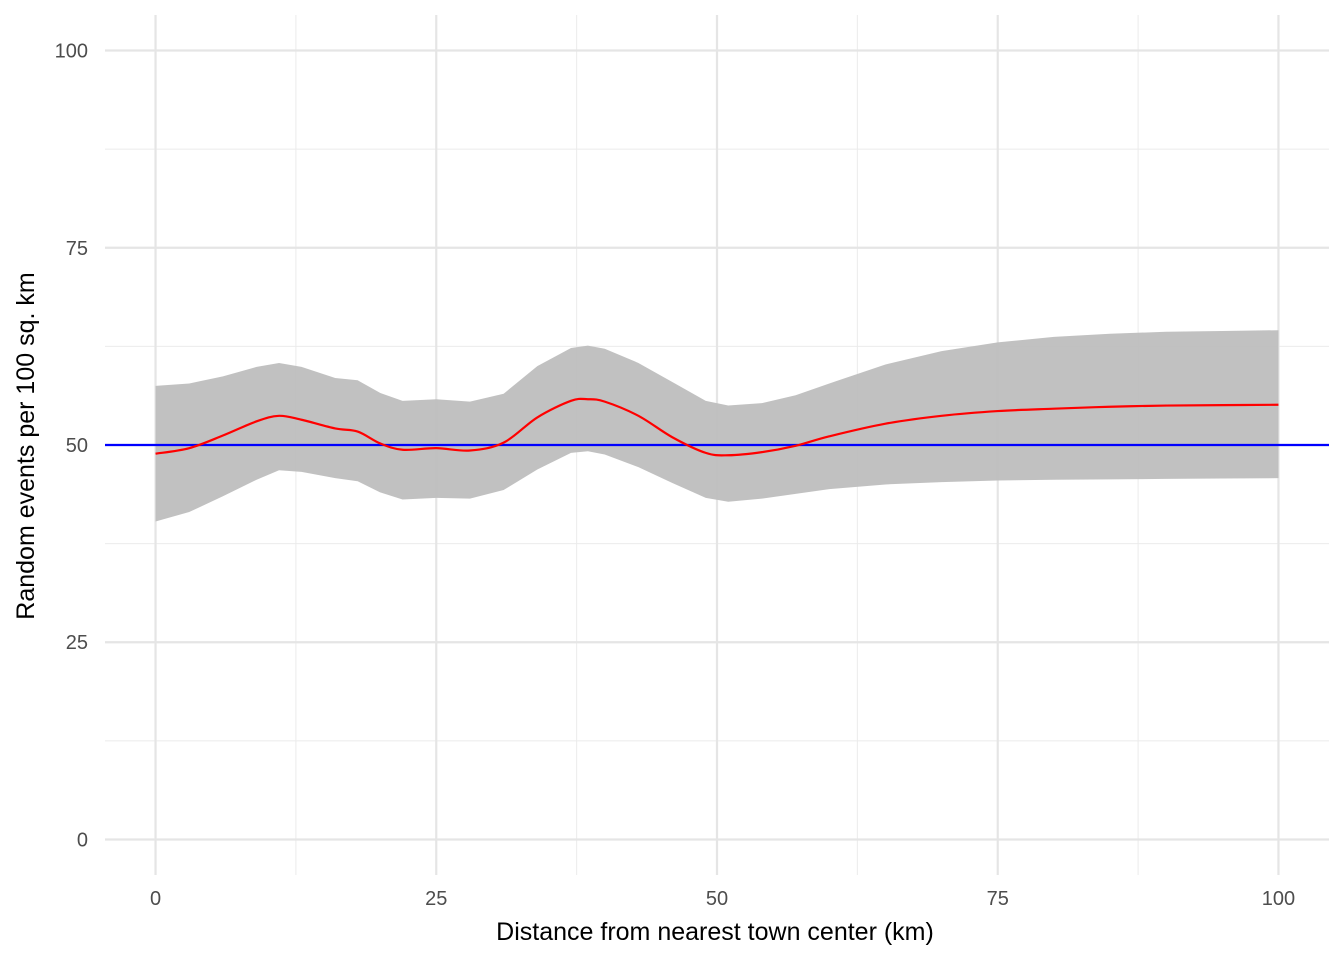 Image resolution: width=1344 pixels, height=960 pixels. I want to click on y-tick-label: 100, so click(71, 52).